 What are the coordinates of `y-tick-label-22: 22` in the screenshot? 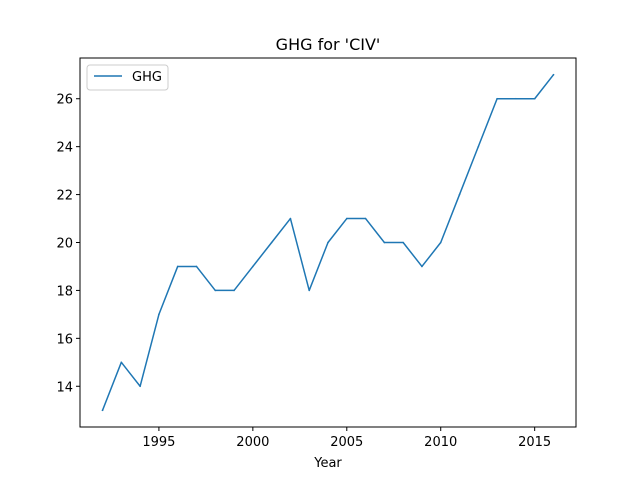 It's located at (64, 196).